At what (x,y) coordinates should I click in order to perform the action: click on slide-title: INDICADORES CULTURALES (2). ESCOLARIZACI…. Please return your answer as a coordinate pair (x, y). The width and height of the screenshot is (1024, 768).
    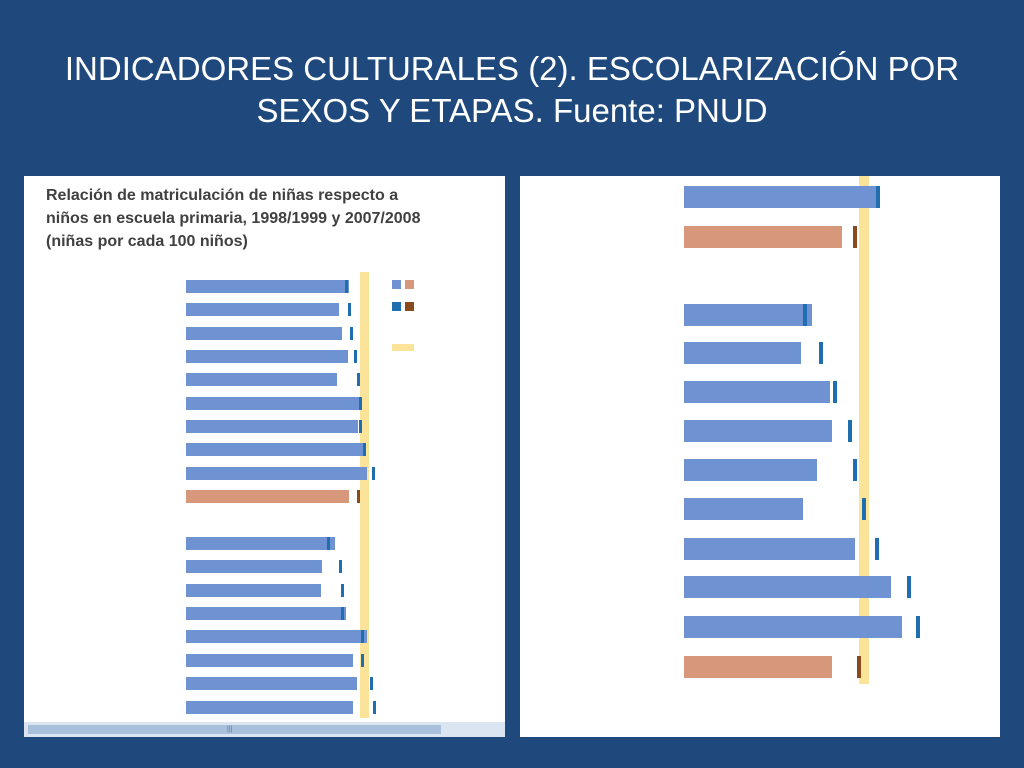
    Looking at the image, I should click on (512, 90).